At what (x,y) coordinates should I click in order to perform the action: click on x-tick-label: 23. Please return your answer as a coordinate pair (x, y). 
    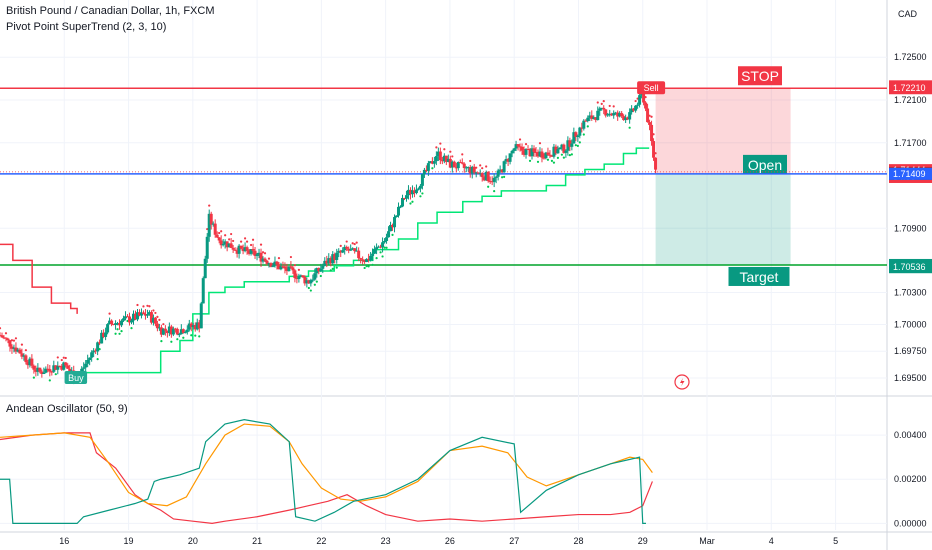
    Looking at the image, I should click on (386, 541).